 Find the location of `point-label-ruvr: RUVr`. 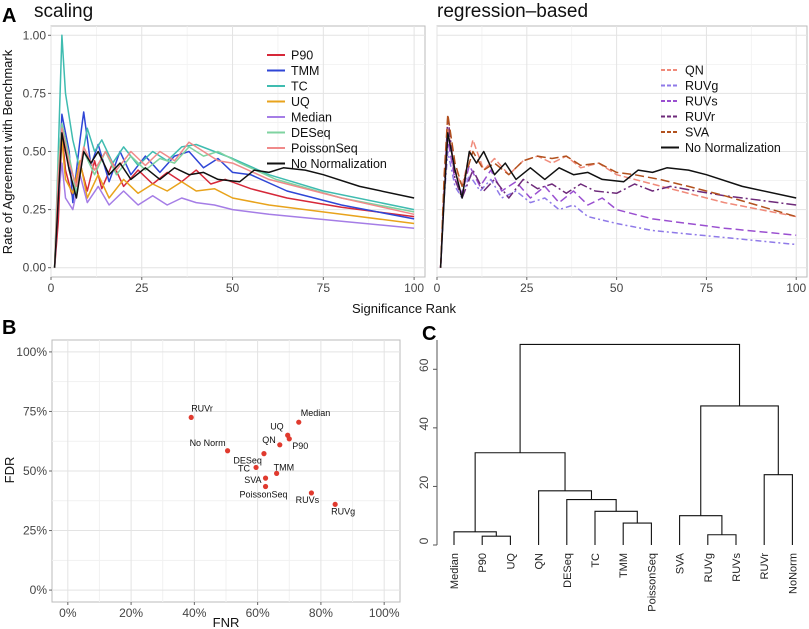

point-label-ruvr: RUVr is located at coordinates (202, 408).